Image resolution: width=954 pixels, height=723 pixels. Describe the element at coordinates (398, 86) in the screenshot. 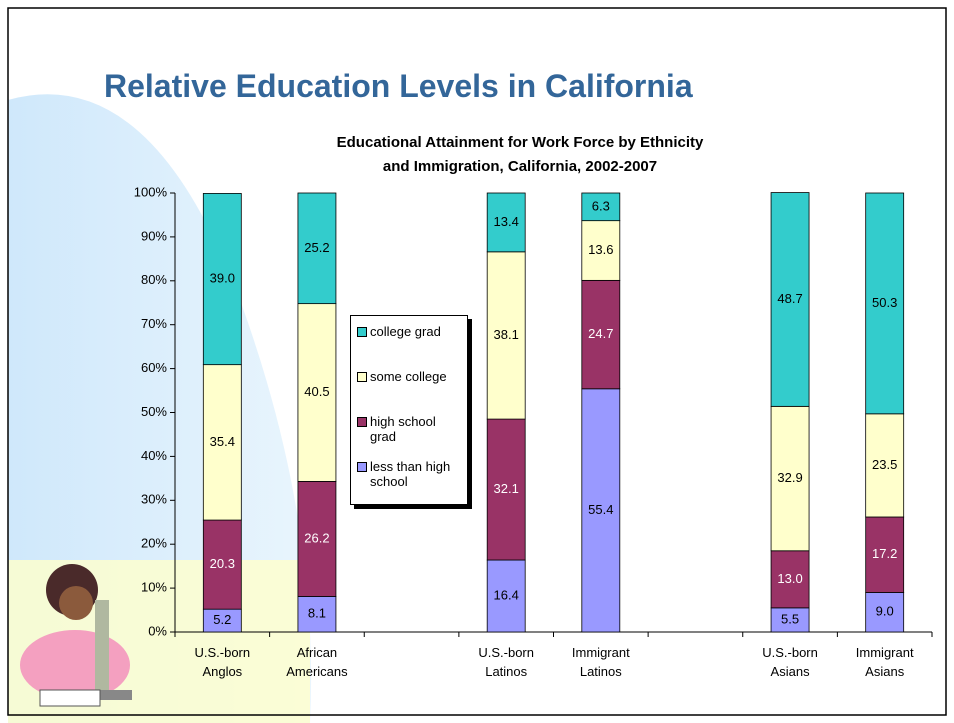

I see `slide-title: Relative Education Levels in California` at that location.